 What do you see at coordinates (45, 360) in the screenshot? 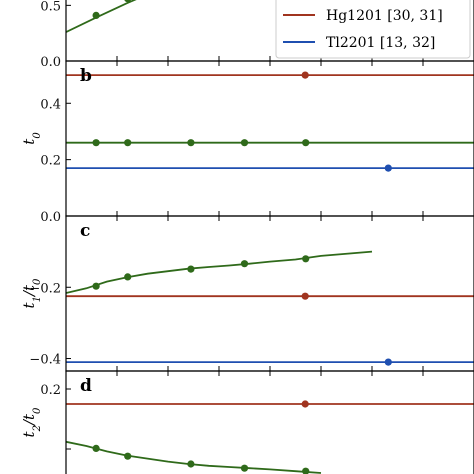
I see `y-tick-label-c-1: −0.4` at bounding box center [45, 360].